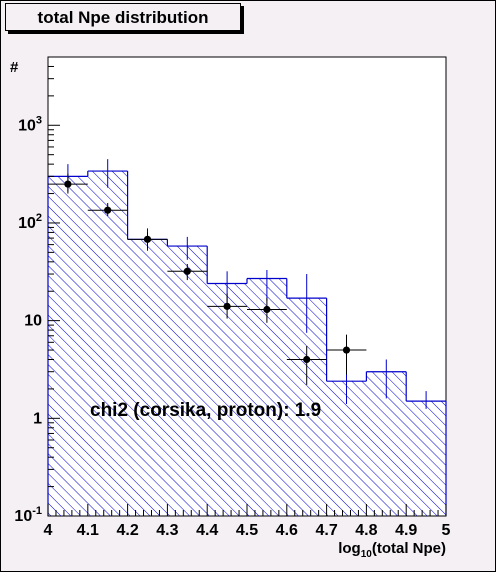 The width and height of the screenshot is (496, 572). I want to click on x-axis-title-base: log, so click(349, 548).